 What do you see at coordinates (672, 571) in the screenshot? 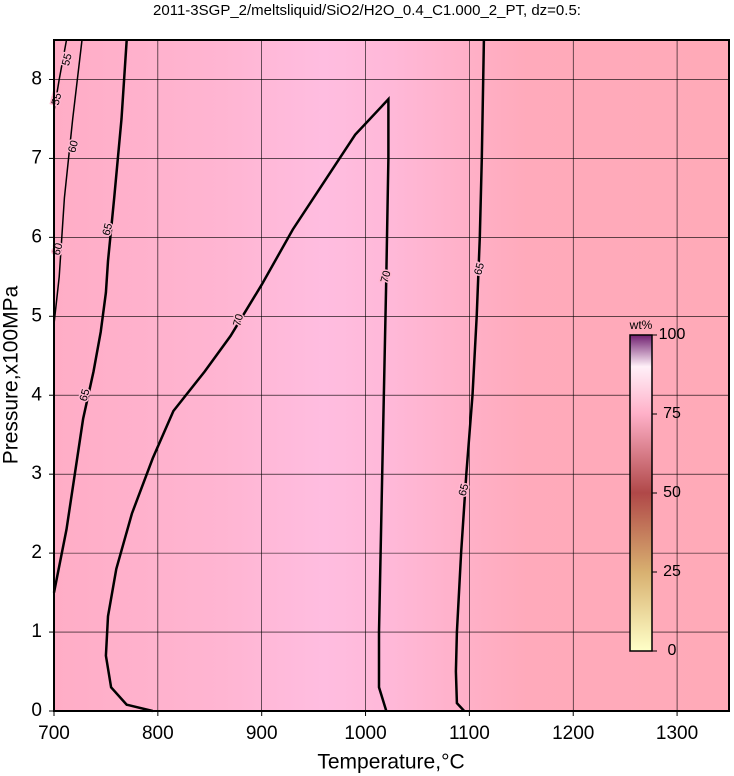
I see `colorbar-tick-label: 25` at bounding box center [672, 571].